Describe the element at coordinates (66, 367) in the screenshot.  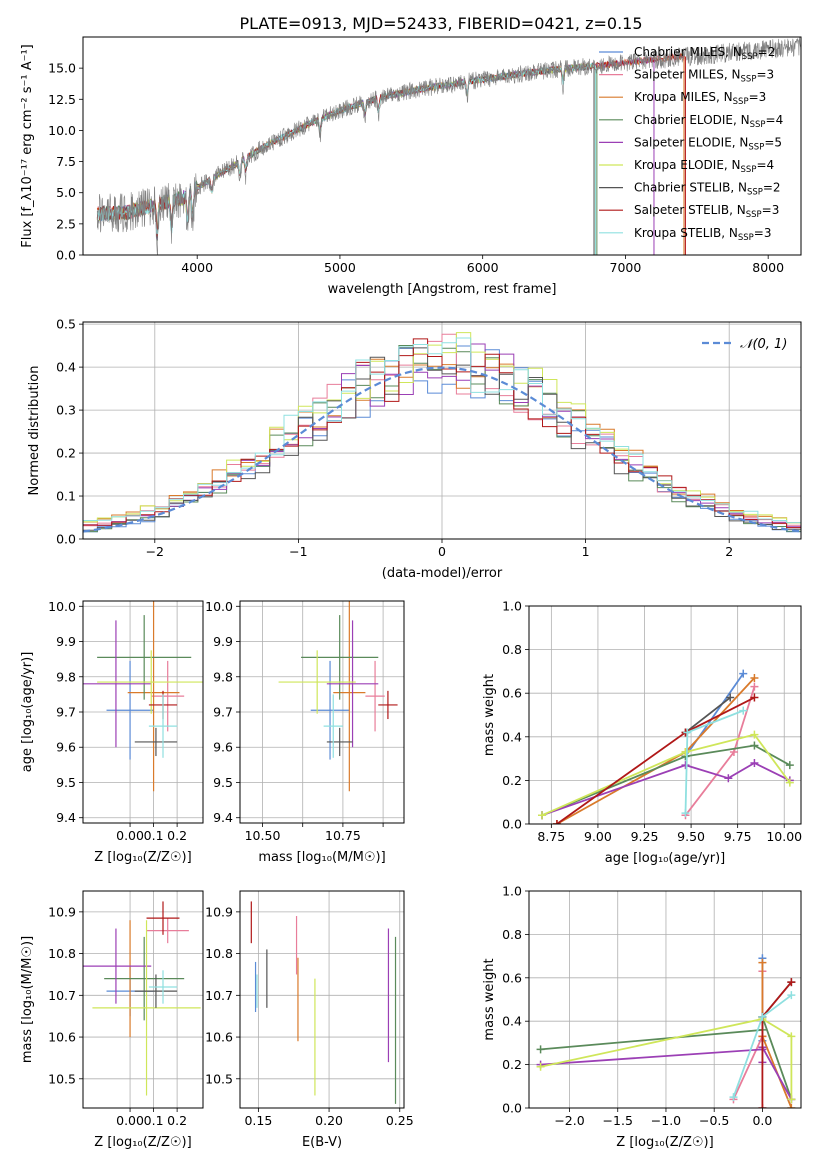
I see `y-tick-label: 0.4` at that location.